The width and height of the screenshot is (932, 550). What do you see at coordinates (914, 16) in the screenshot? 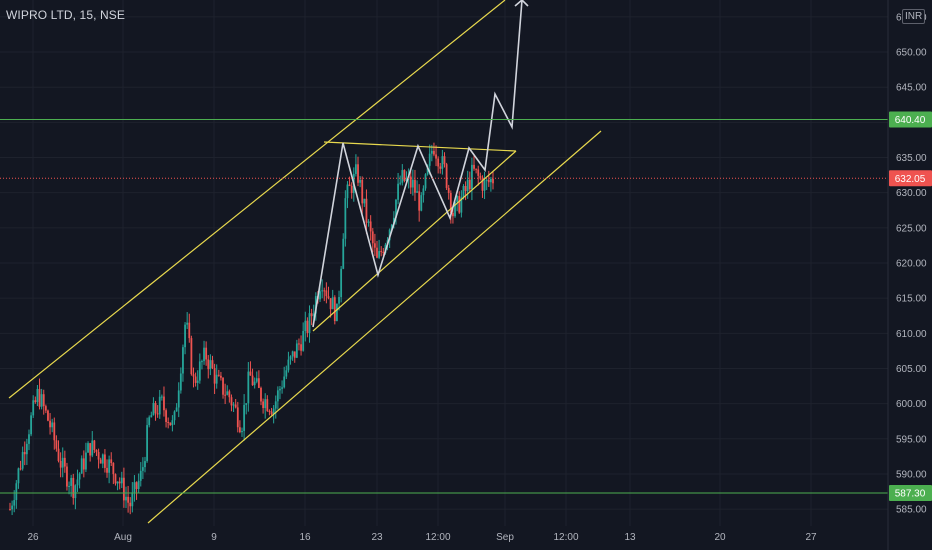
I see `currency-badge: INR` at bounding box center [914, 16].